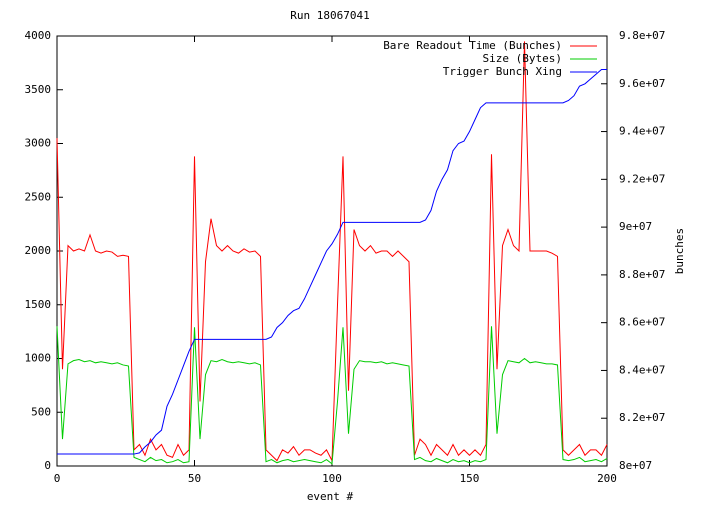 The image size is (702, 510). I want to click on y2-tick-label: 8.8e+07, so click(642, 274).